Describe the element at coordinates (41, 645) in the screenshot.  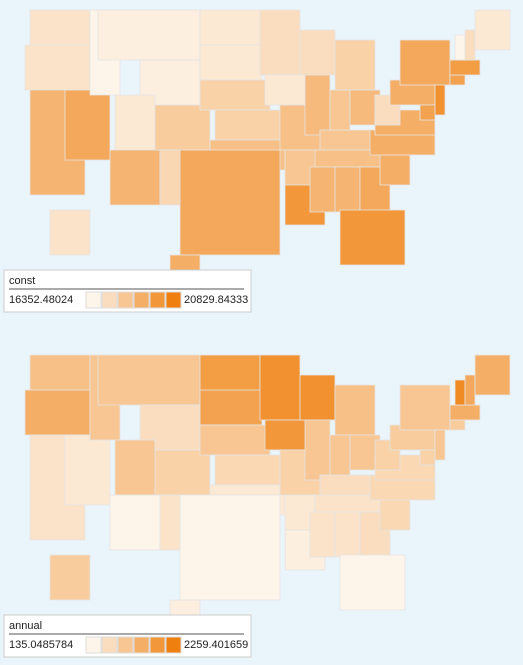
I see `legend-min: 135.0485784` at that location.